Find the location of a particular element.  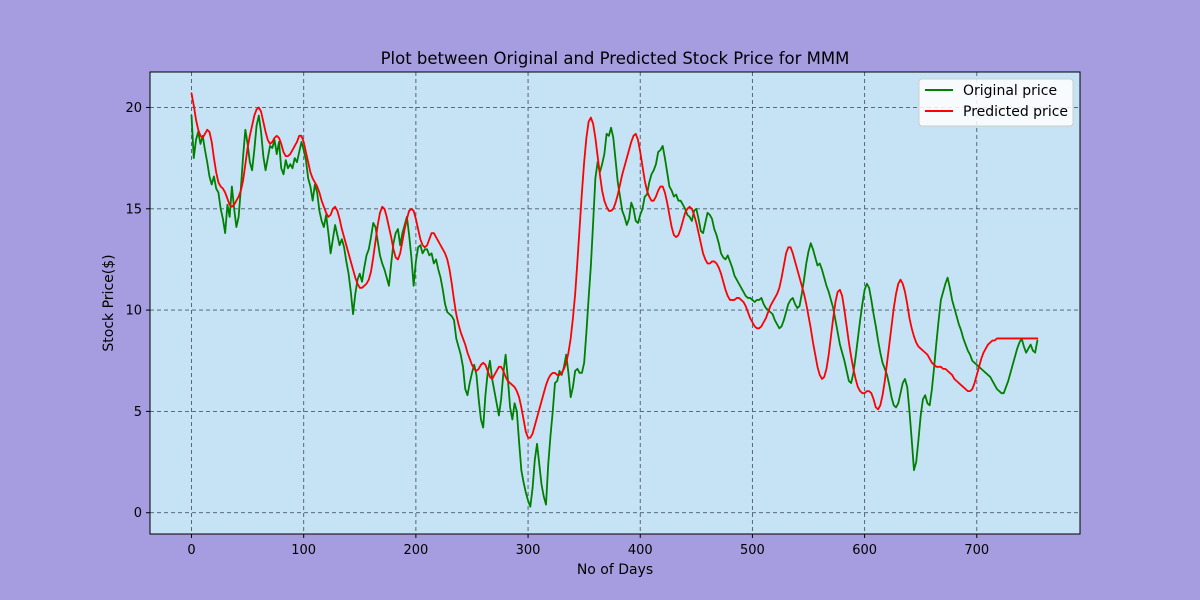

y-tick-label: 20 is located at coordinates (133, 108).